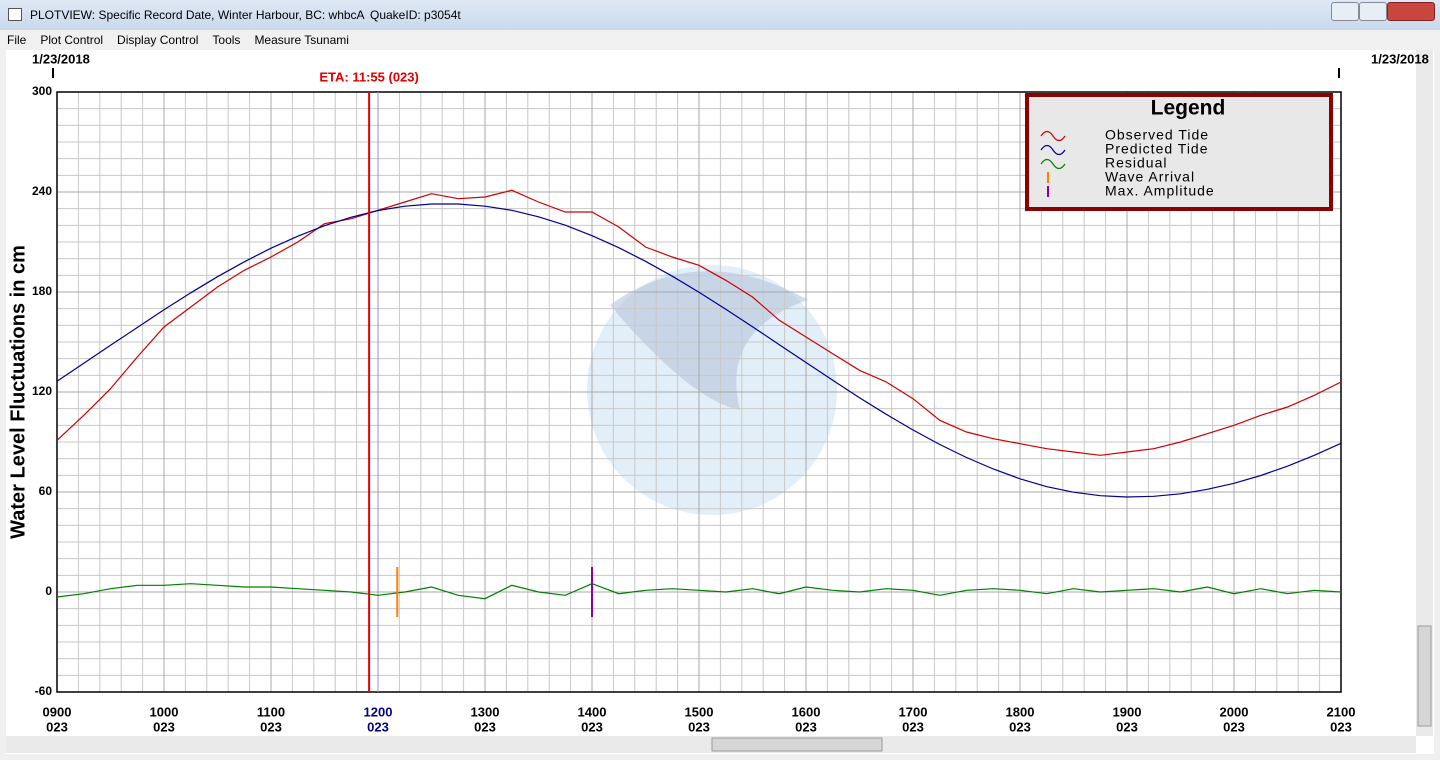 Image resolution: width=1440 pixels, height=760 pixels. What do you see at coordinates (1424, 676) in the screenshot?
I see `vertical-scroll-thumb` at bounding box center [1424, 676].